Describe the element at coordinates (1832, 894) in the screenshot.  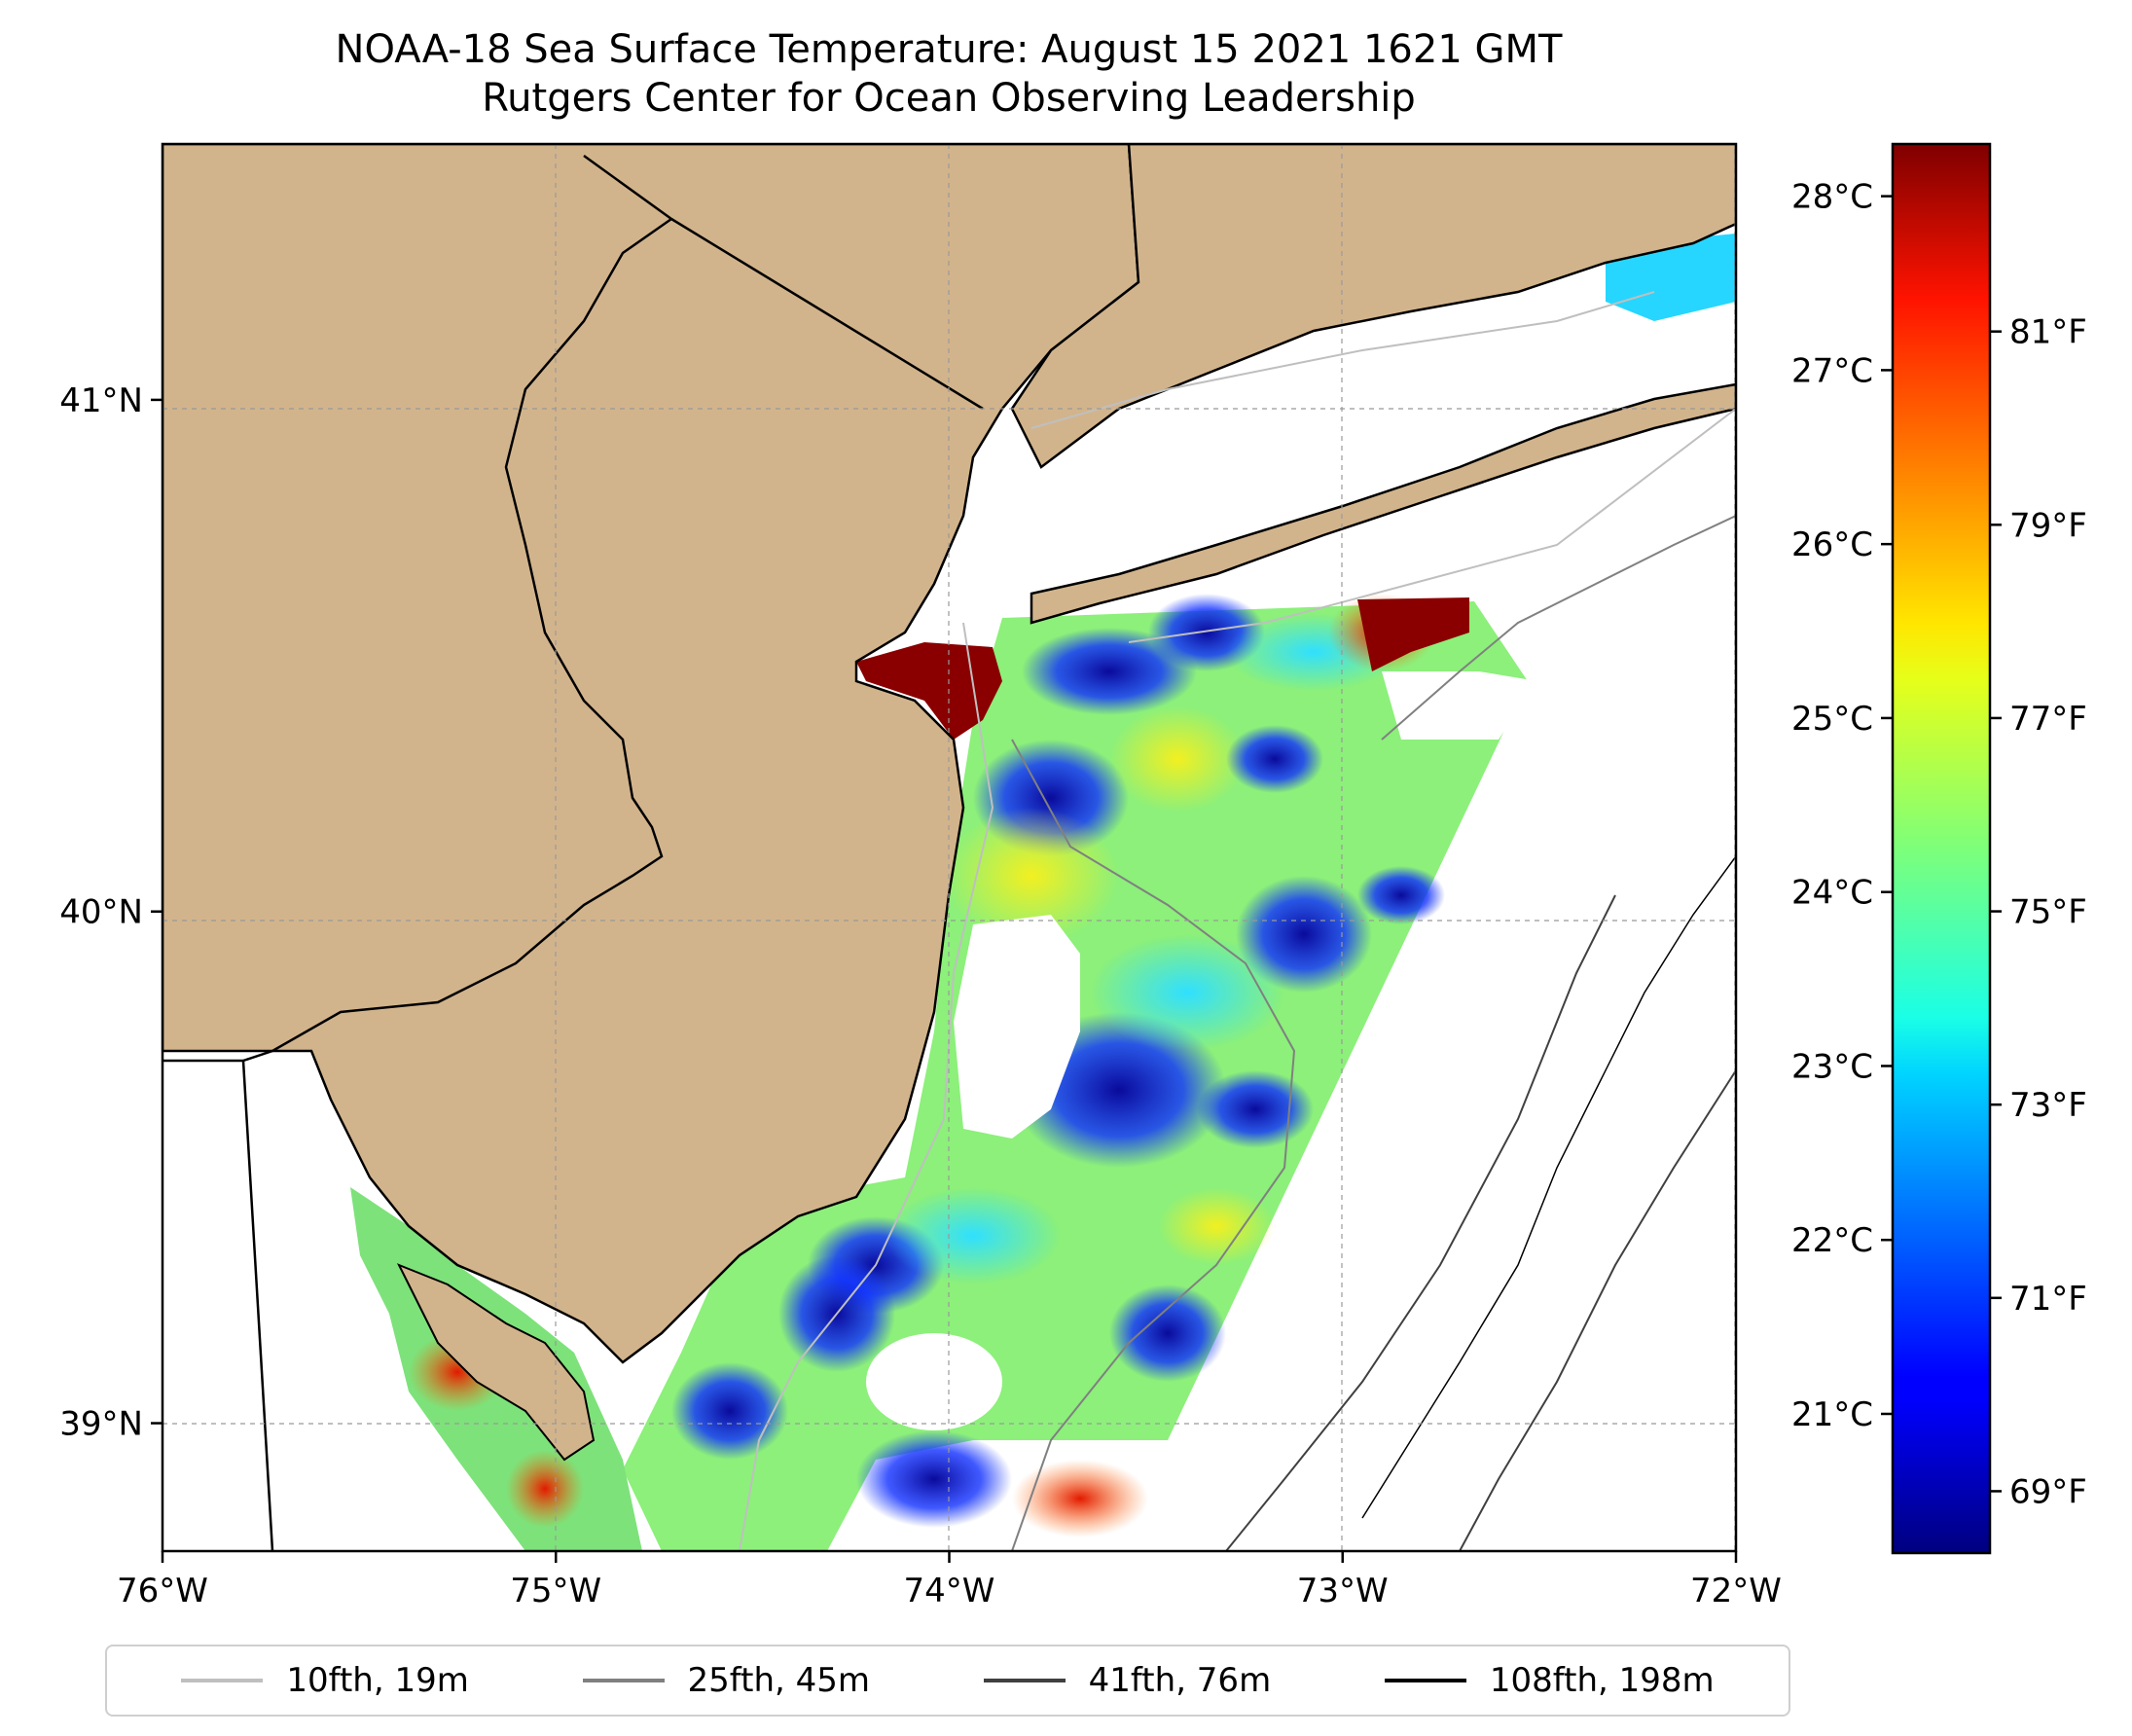
I see `celsius-tick-label: 24°C` at that location.